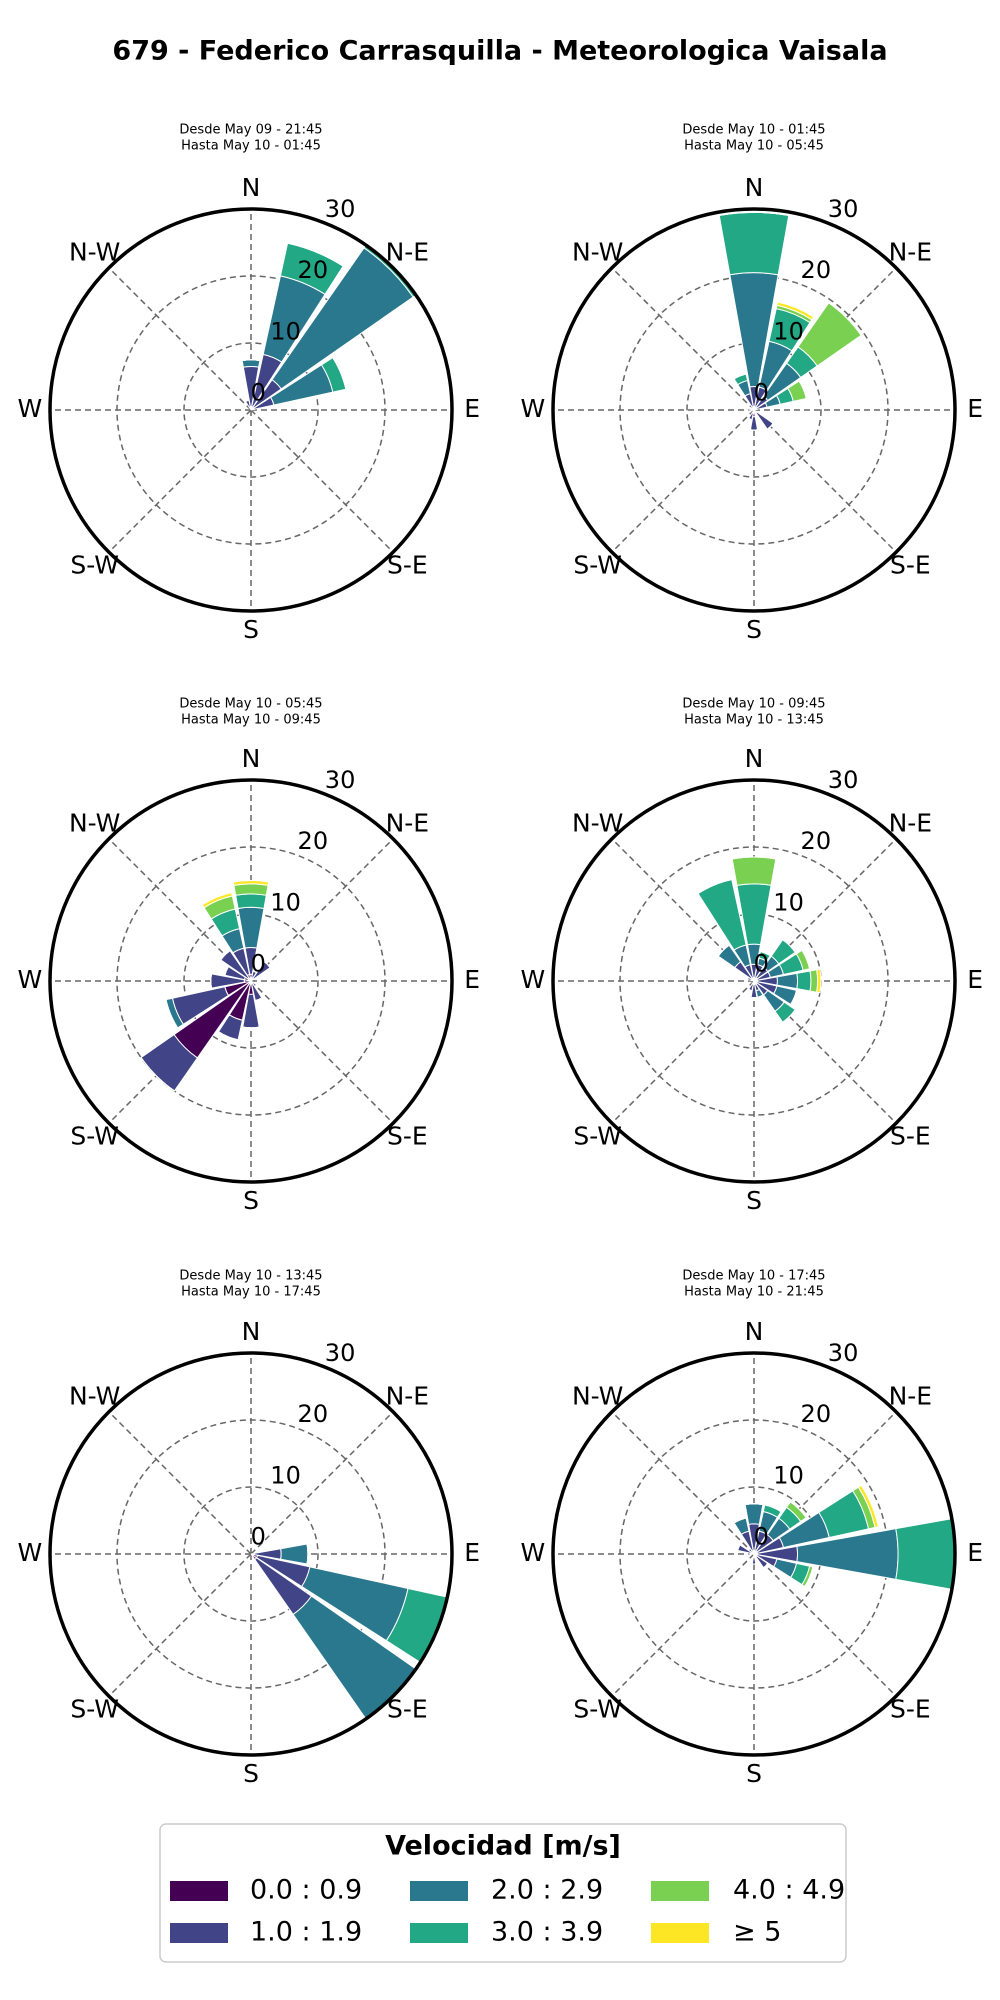  What do you see at coordinates (251, 1554) in the screenshot?
I see `grid-circle` at bounding box center [251, 1554].